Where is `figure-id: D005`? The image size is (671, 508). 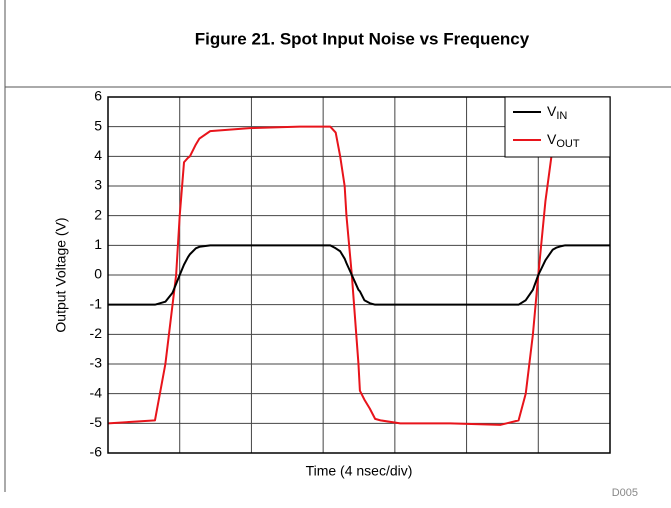 figure-id: D005 is located at coordinates (625, 493).